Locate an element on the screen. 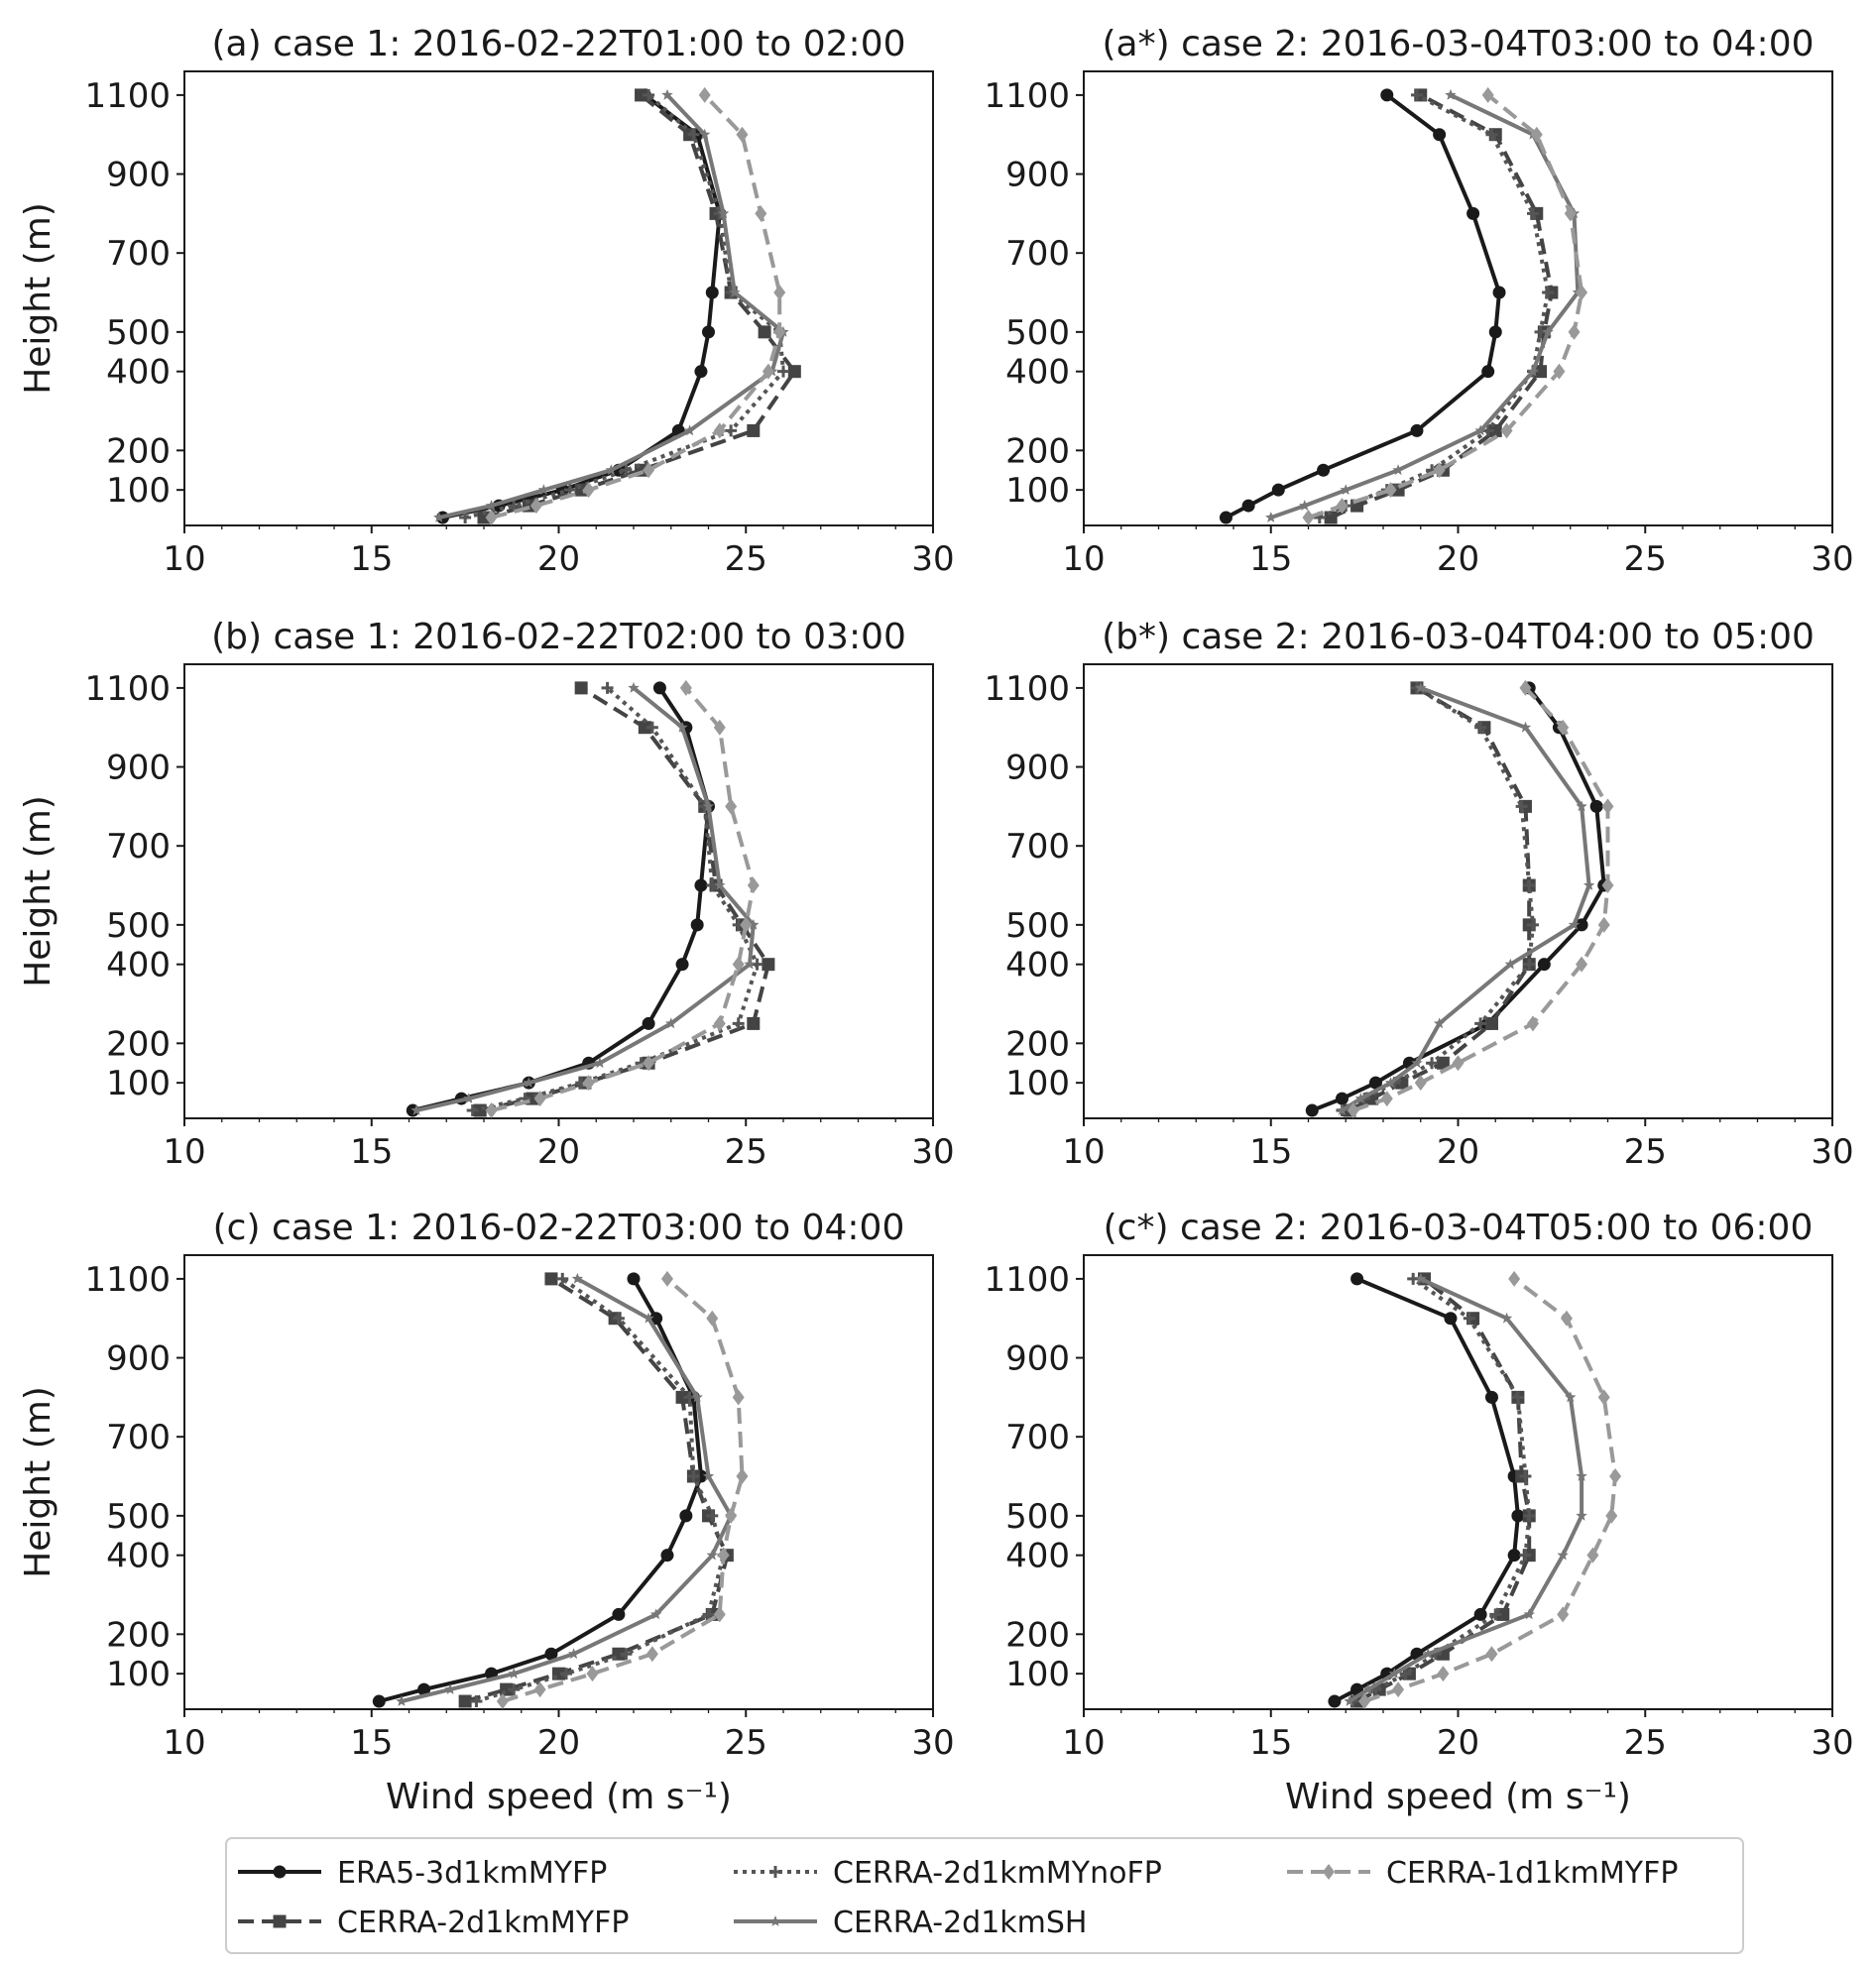 The height and width of the screenshot is (1968, 1876). legend-label: CERRA-2d1kmMYnoFP is located at coordinates (997, 1873).